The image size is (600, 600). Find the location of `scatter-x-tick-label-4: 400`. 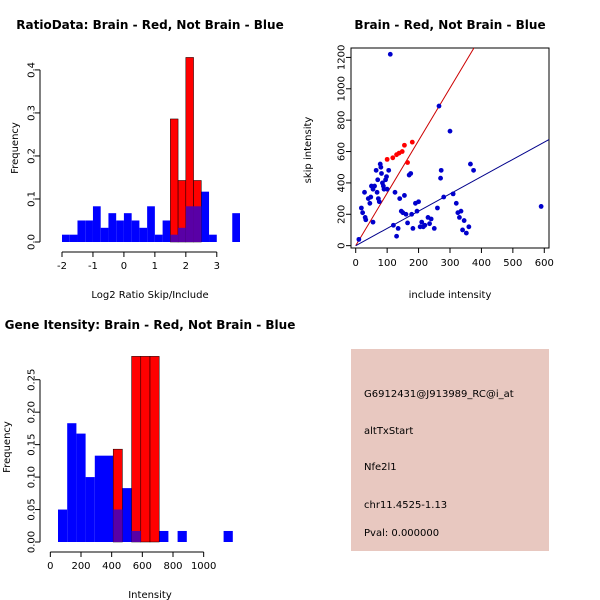

scatter-x-tick-label-4: 400 is located at coordinates (481, 263).